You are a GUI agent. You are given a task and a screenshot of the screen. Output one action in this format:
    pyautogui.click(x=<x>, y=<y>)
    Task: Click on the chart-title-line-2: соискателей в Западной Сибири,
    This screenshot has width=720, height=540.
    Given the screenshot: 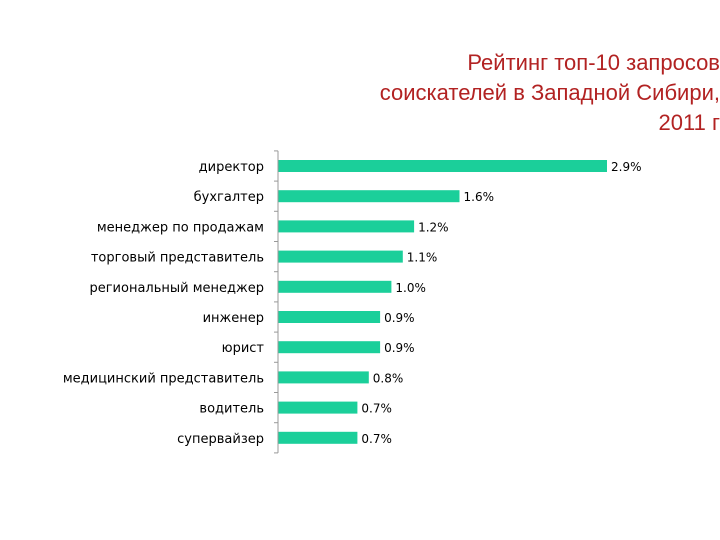 What is the action you would take?
    pyautogui.click(x=549, y=92)
    